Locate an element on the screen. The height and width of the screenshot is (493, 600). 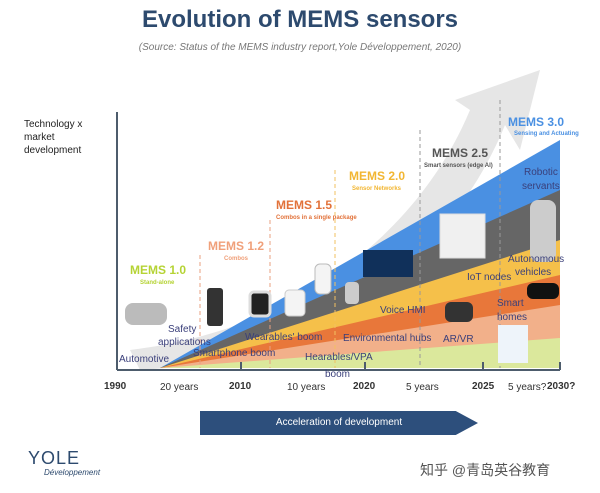
label-smart: Smart is located at coordinates (510, 303).